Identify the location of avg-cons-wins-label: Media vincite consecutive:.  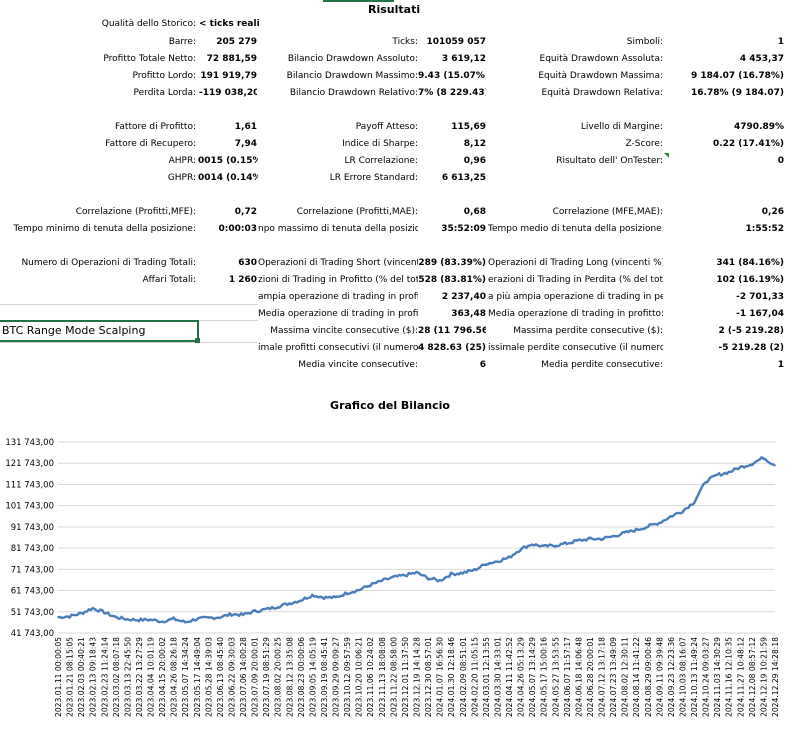
(358, 365).